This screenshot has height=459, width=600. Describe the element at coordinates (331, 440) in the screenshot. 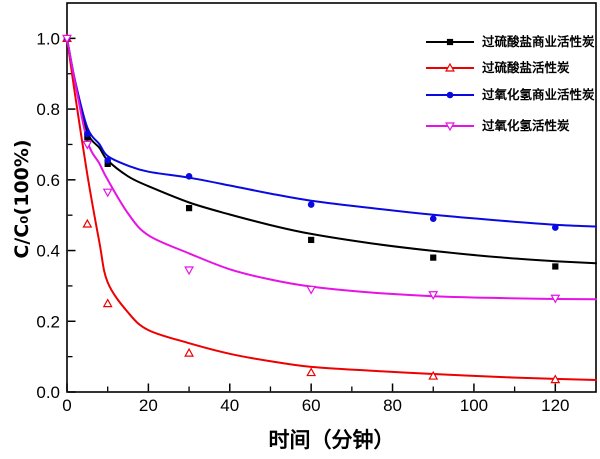

I see `x-axis-title: 时间（分钟）` at that location.